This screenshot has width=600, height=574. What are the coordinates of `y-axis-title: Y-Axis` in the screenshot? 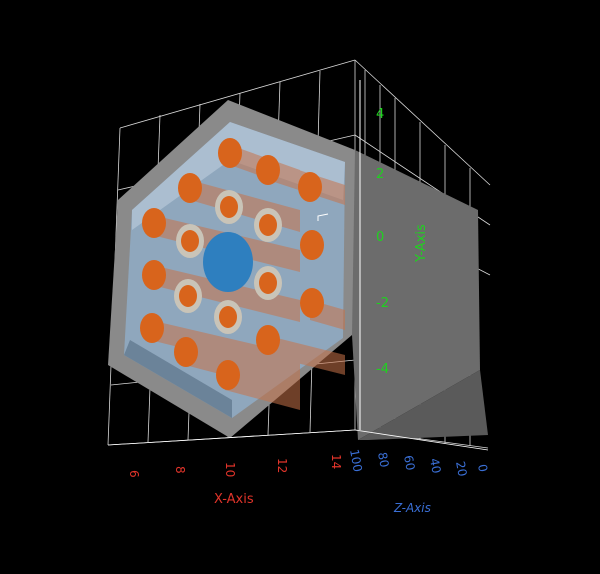 It's located at (421, 243).